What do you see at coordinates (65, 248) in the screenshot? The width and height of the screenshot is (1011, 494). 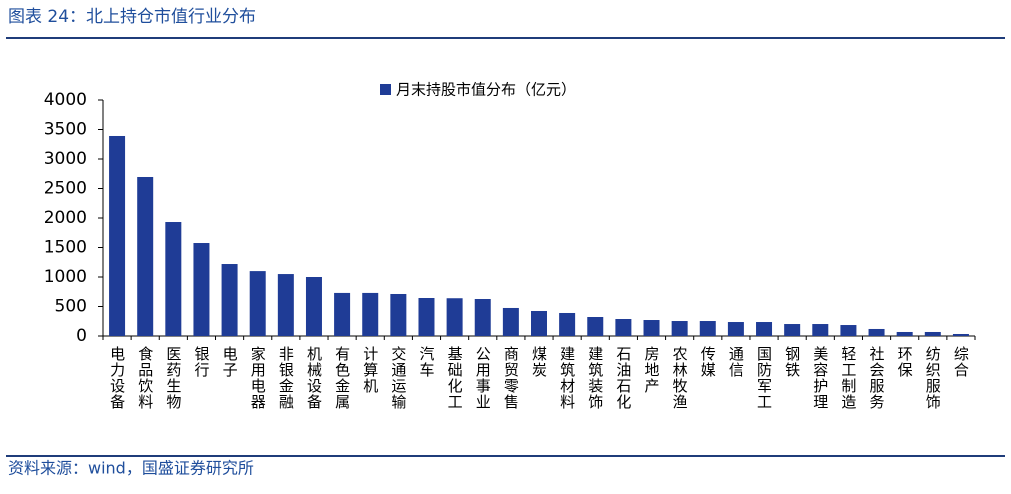 I see `y-tick-label: 1500` at bounding box center [65, 248].